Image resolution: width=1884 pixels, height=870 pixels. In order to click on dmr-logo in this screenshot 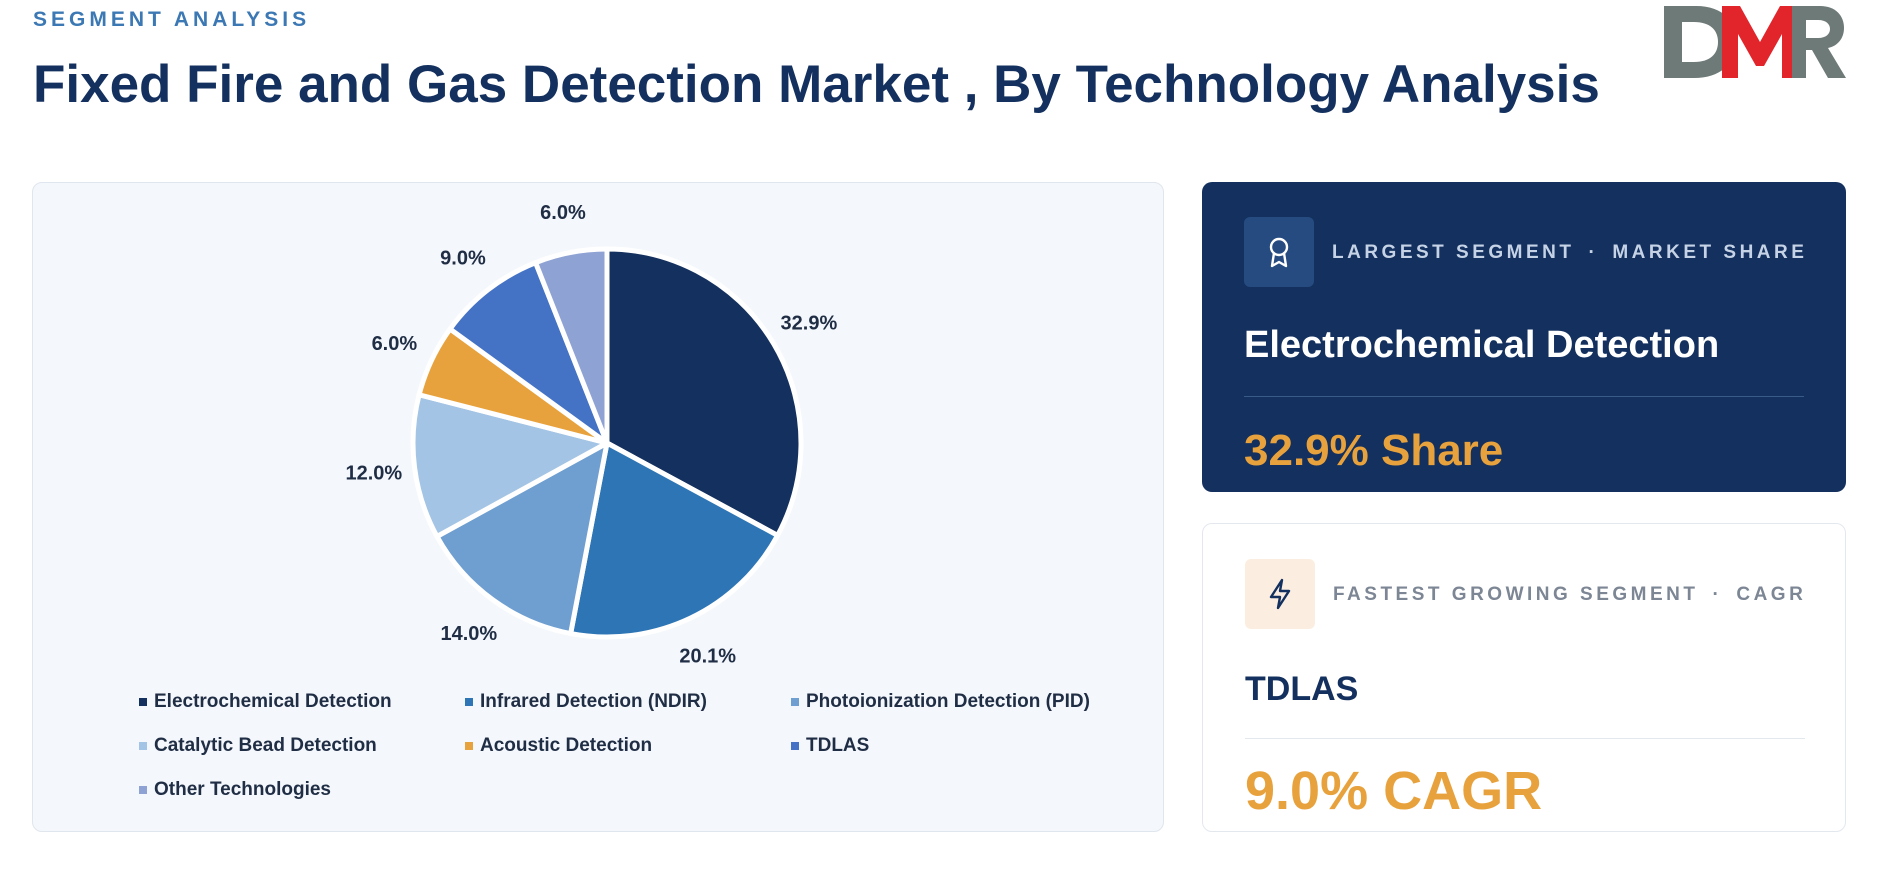, I will do `click(1755, 42)`.